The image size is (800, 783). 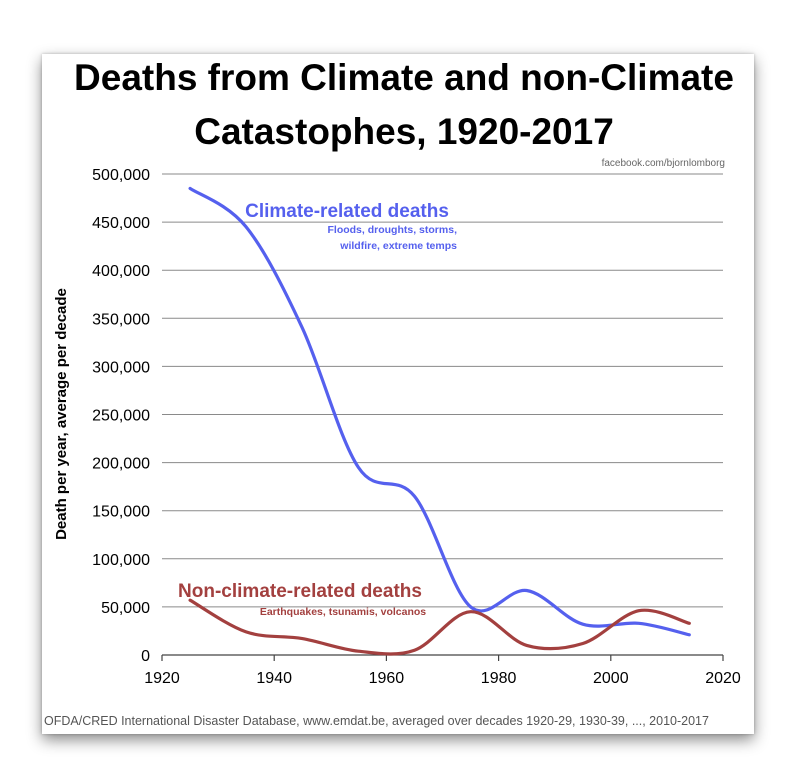 I want to click on y-axis-label: Death per year, average per decade, so click(x=61, y=414).